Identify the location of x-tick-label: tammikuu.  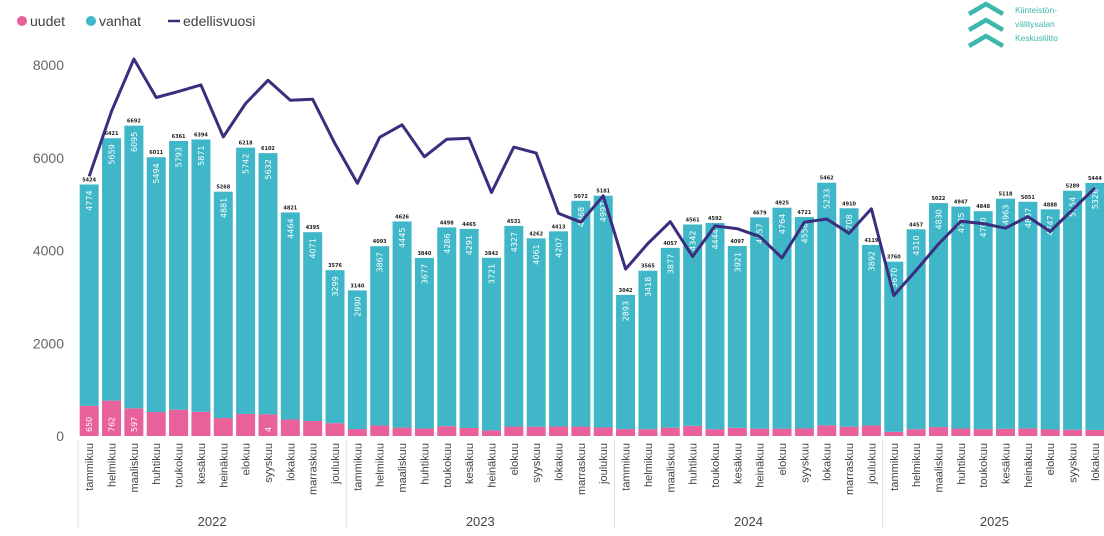
(358, 467).